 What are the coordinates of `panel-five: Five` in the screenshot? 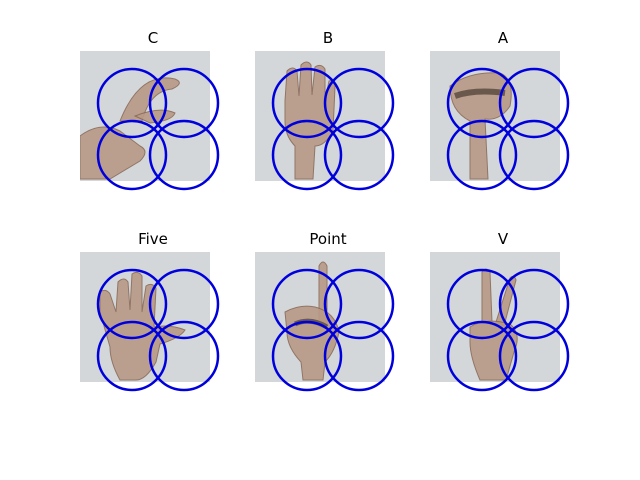 It's located at (160, 322).